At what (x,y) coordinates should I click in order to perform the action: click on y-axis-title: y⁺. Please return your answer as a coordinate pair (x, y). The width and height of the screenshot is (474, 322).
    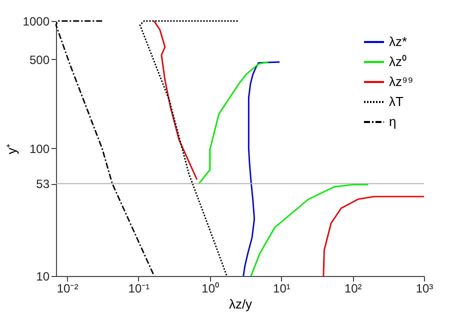
    Looking at the image, I should click on (11, 149).